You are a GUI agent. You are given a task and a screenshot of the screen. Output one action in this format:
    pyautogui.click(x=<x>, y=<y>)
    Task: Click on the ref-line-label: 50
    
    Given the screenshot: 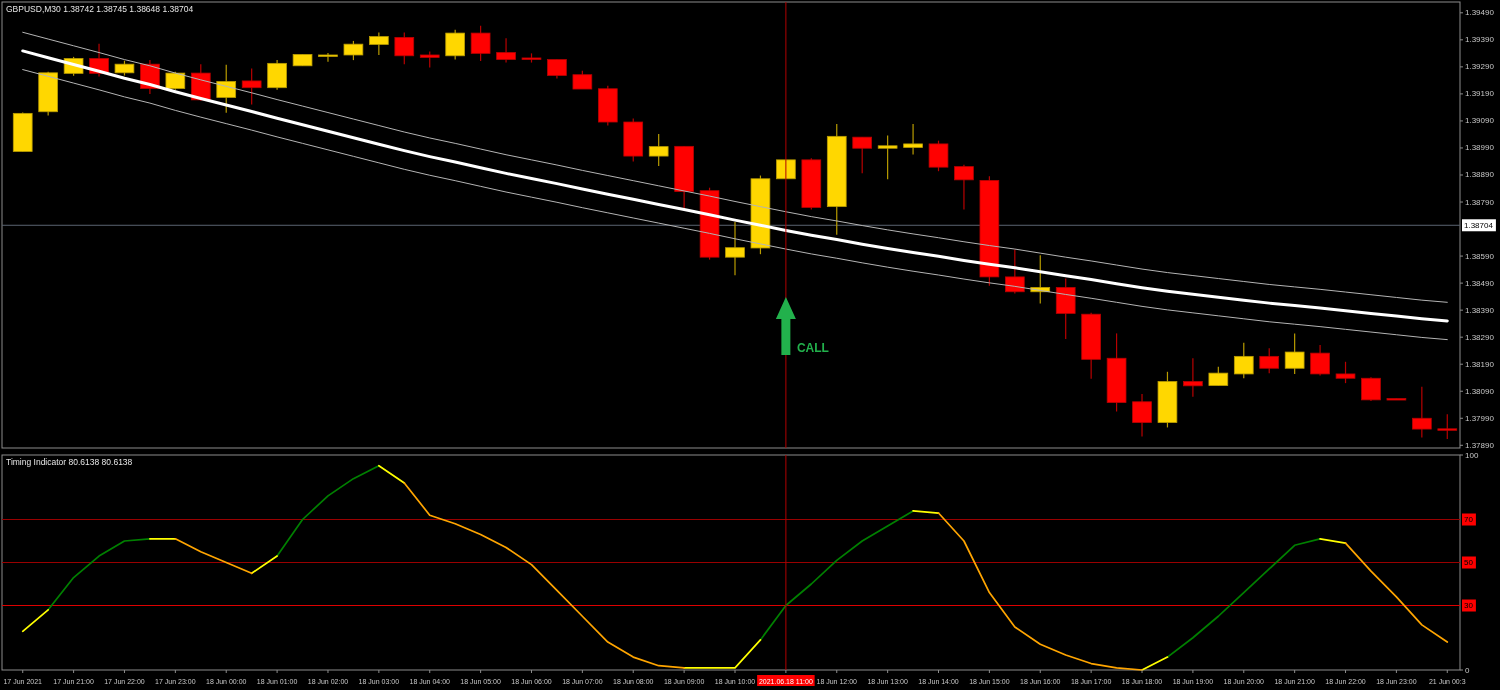 What is the action you would take?
    pyautogui.click(x=1469, y=562)
    